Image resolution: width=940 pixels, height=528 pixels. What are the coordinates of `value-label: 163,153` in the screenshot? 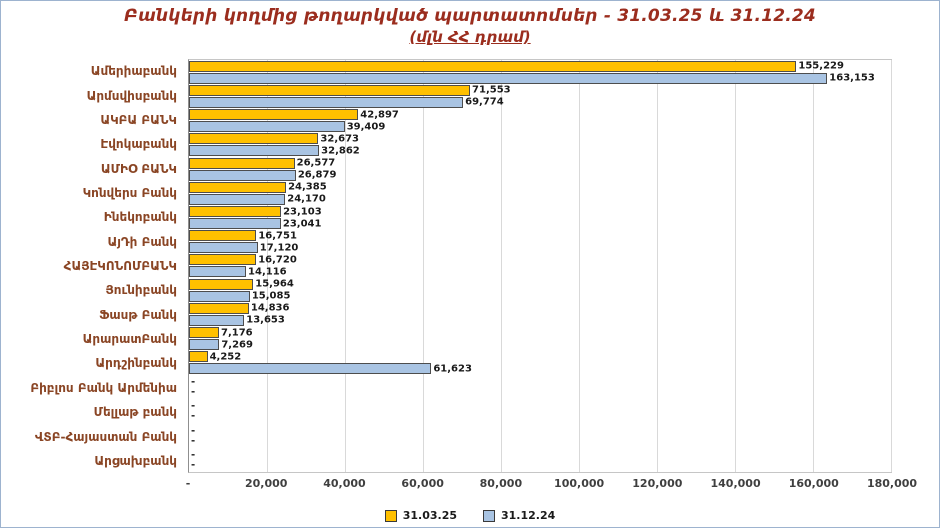 It's located at (852, 78).